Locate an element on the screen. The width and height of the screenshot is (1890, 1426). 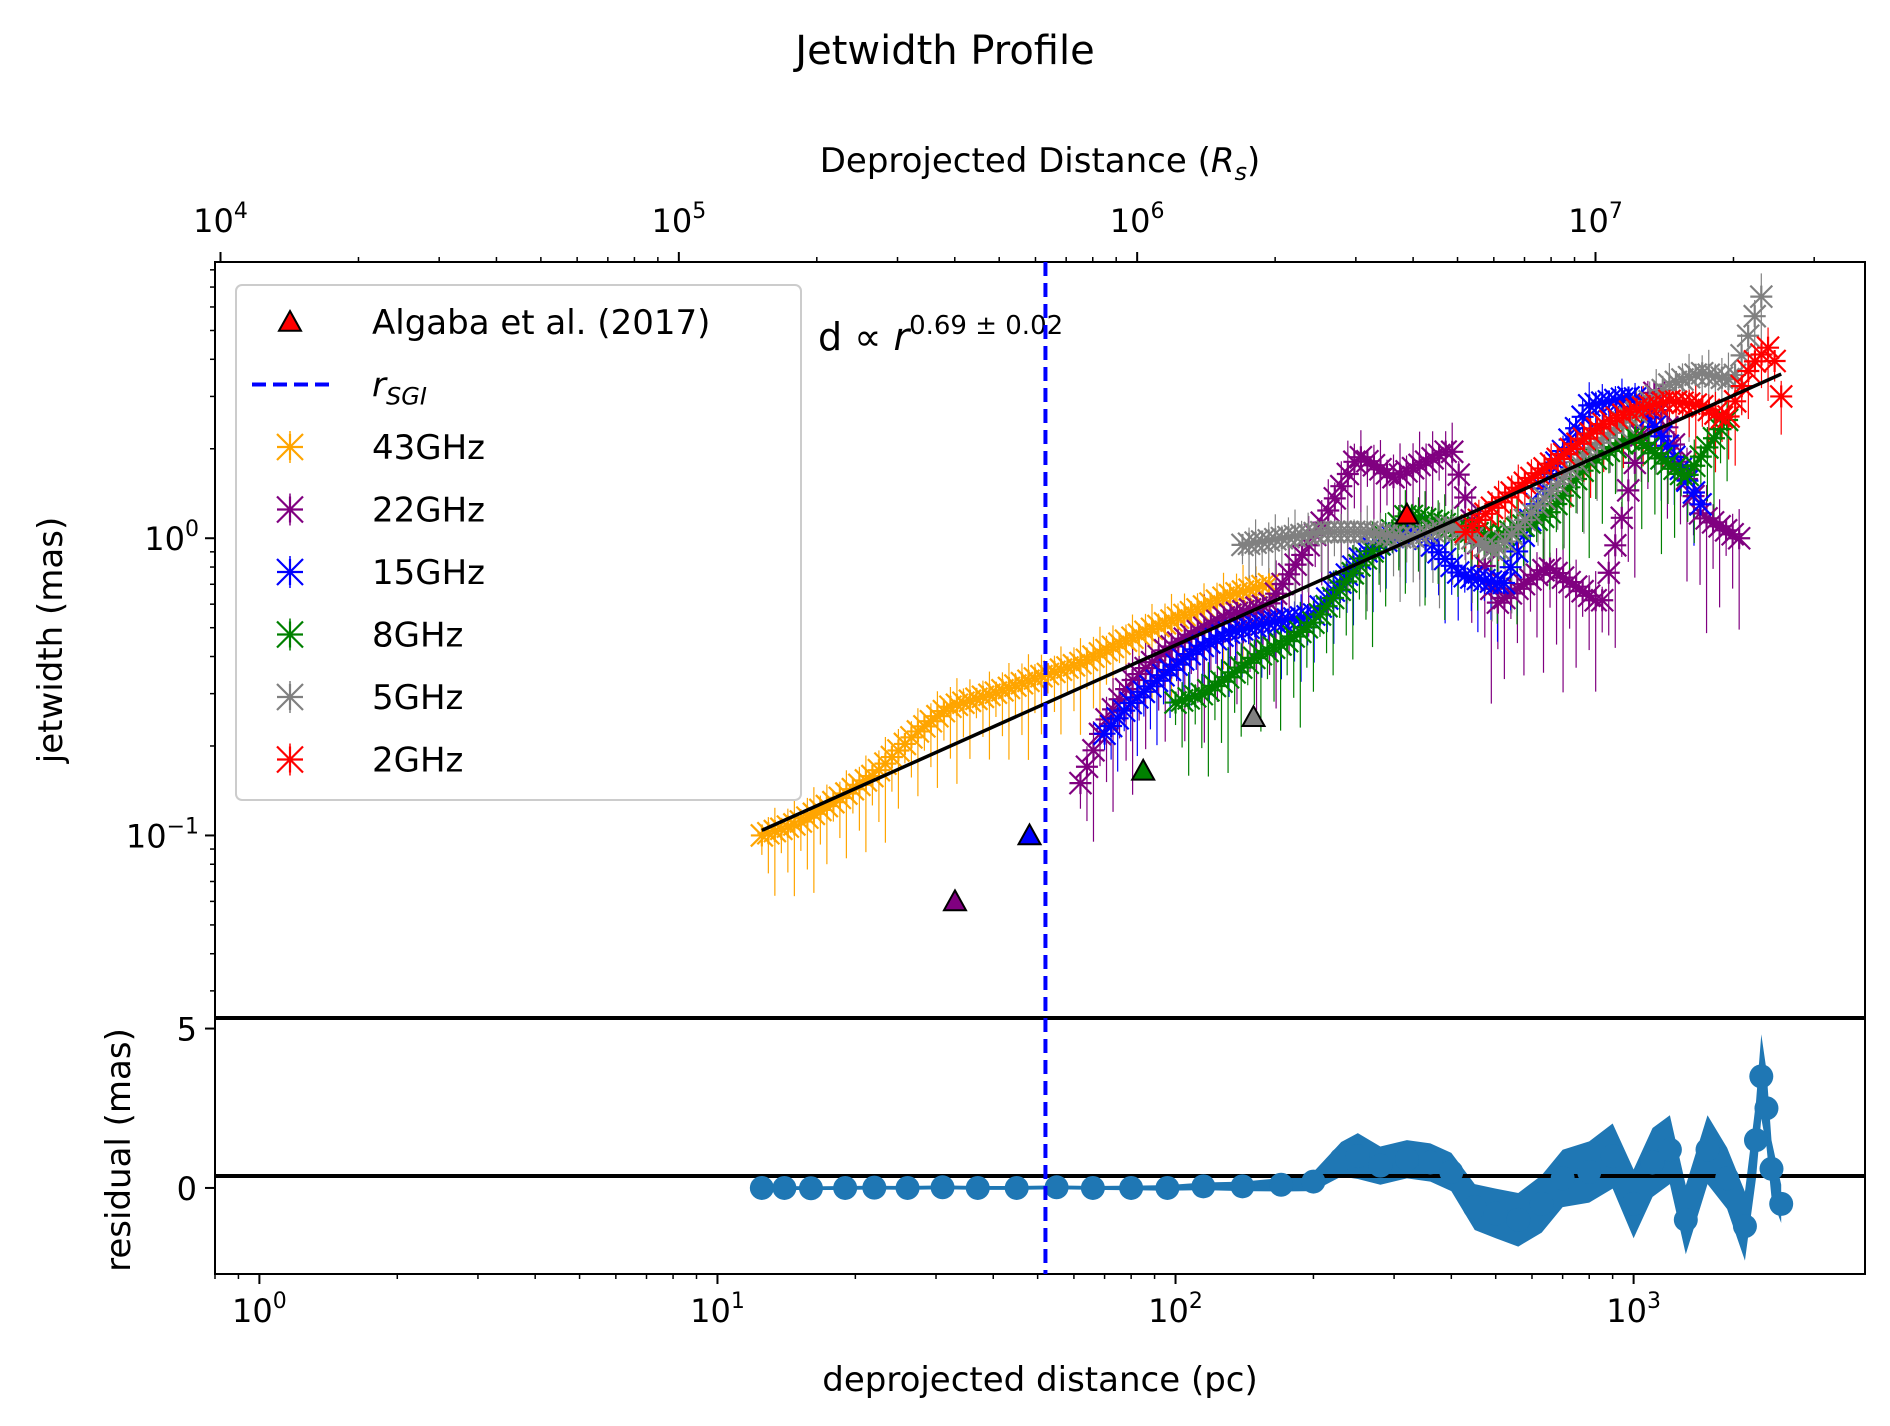
fit-annotation-var: r is located at coordinates (902, 337).